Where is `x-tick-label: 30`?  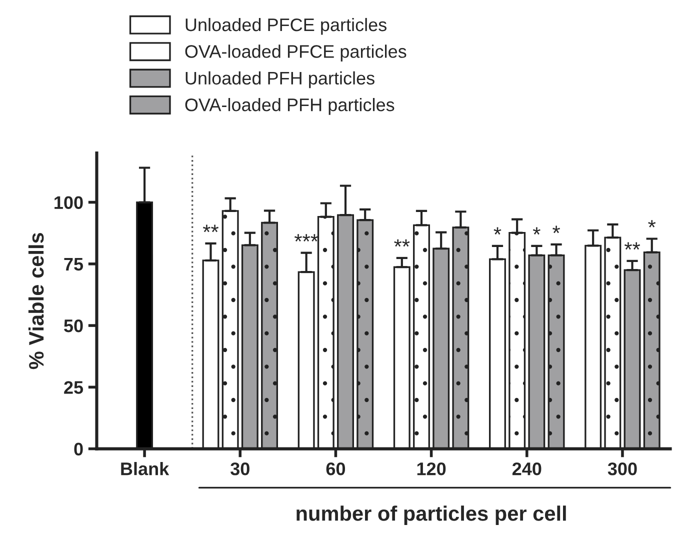 x-tick-label: 30 is located at coordinates (240, 469).